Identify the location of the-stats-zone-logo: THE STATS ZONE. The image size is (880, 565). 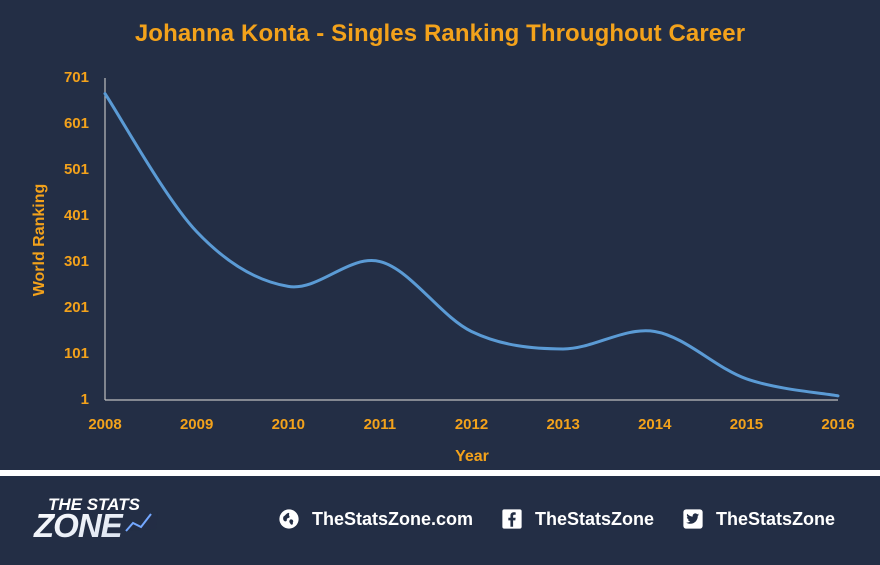
(95, 519).